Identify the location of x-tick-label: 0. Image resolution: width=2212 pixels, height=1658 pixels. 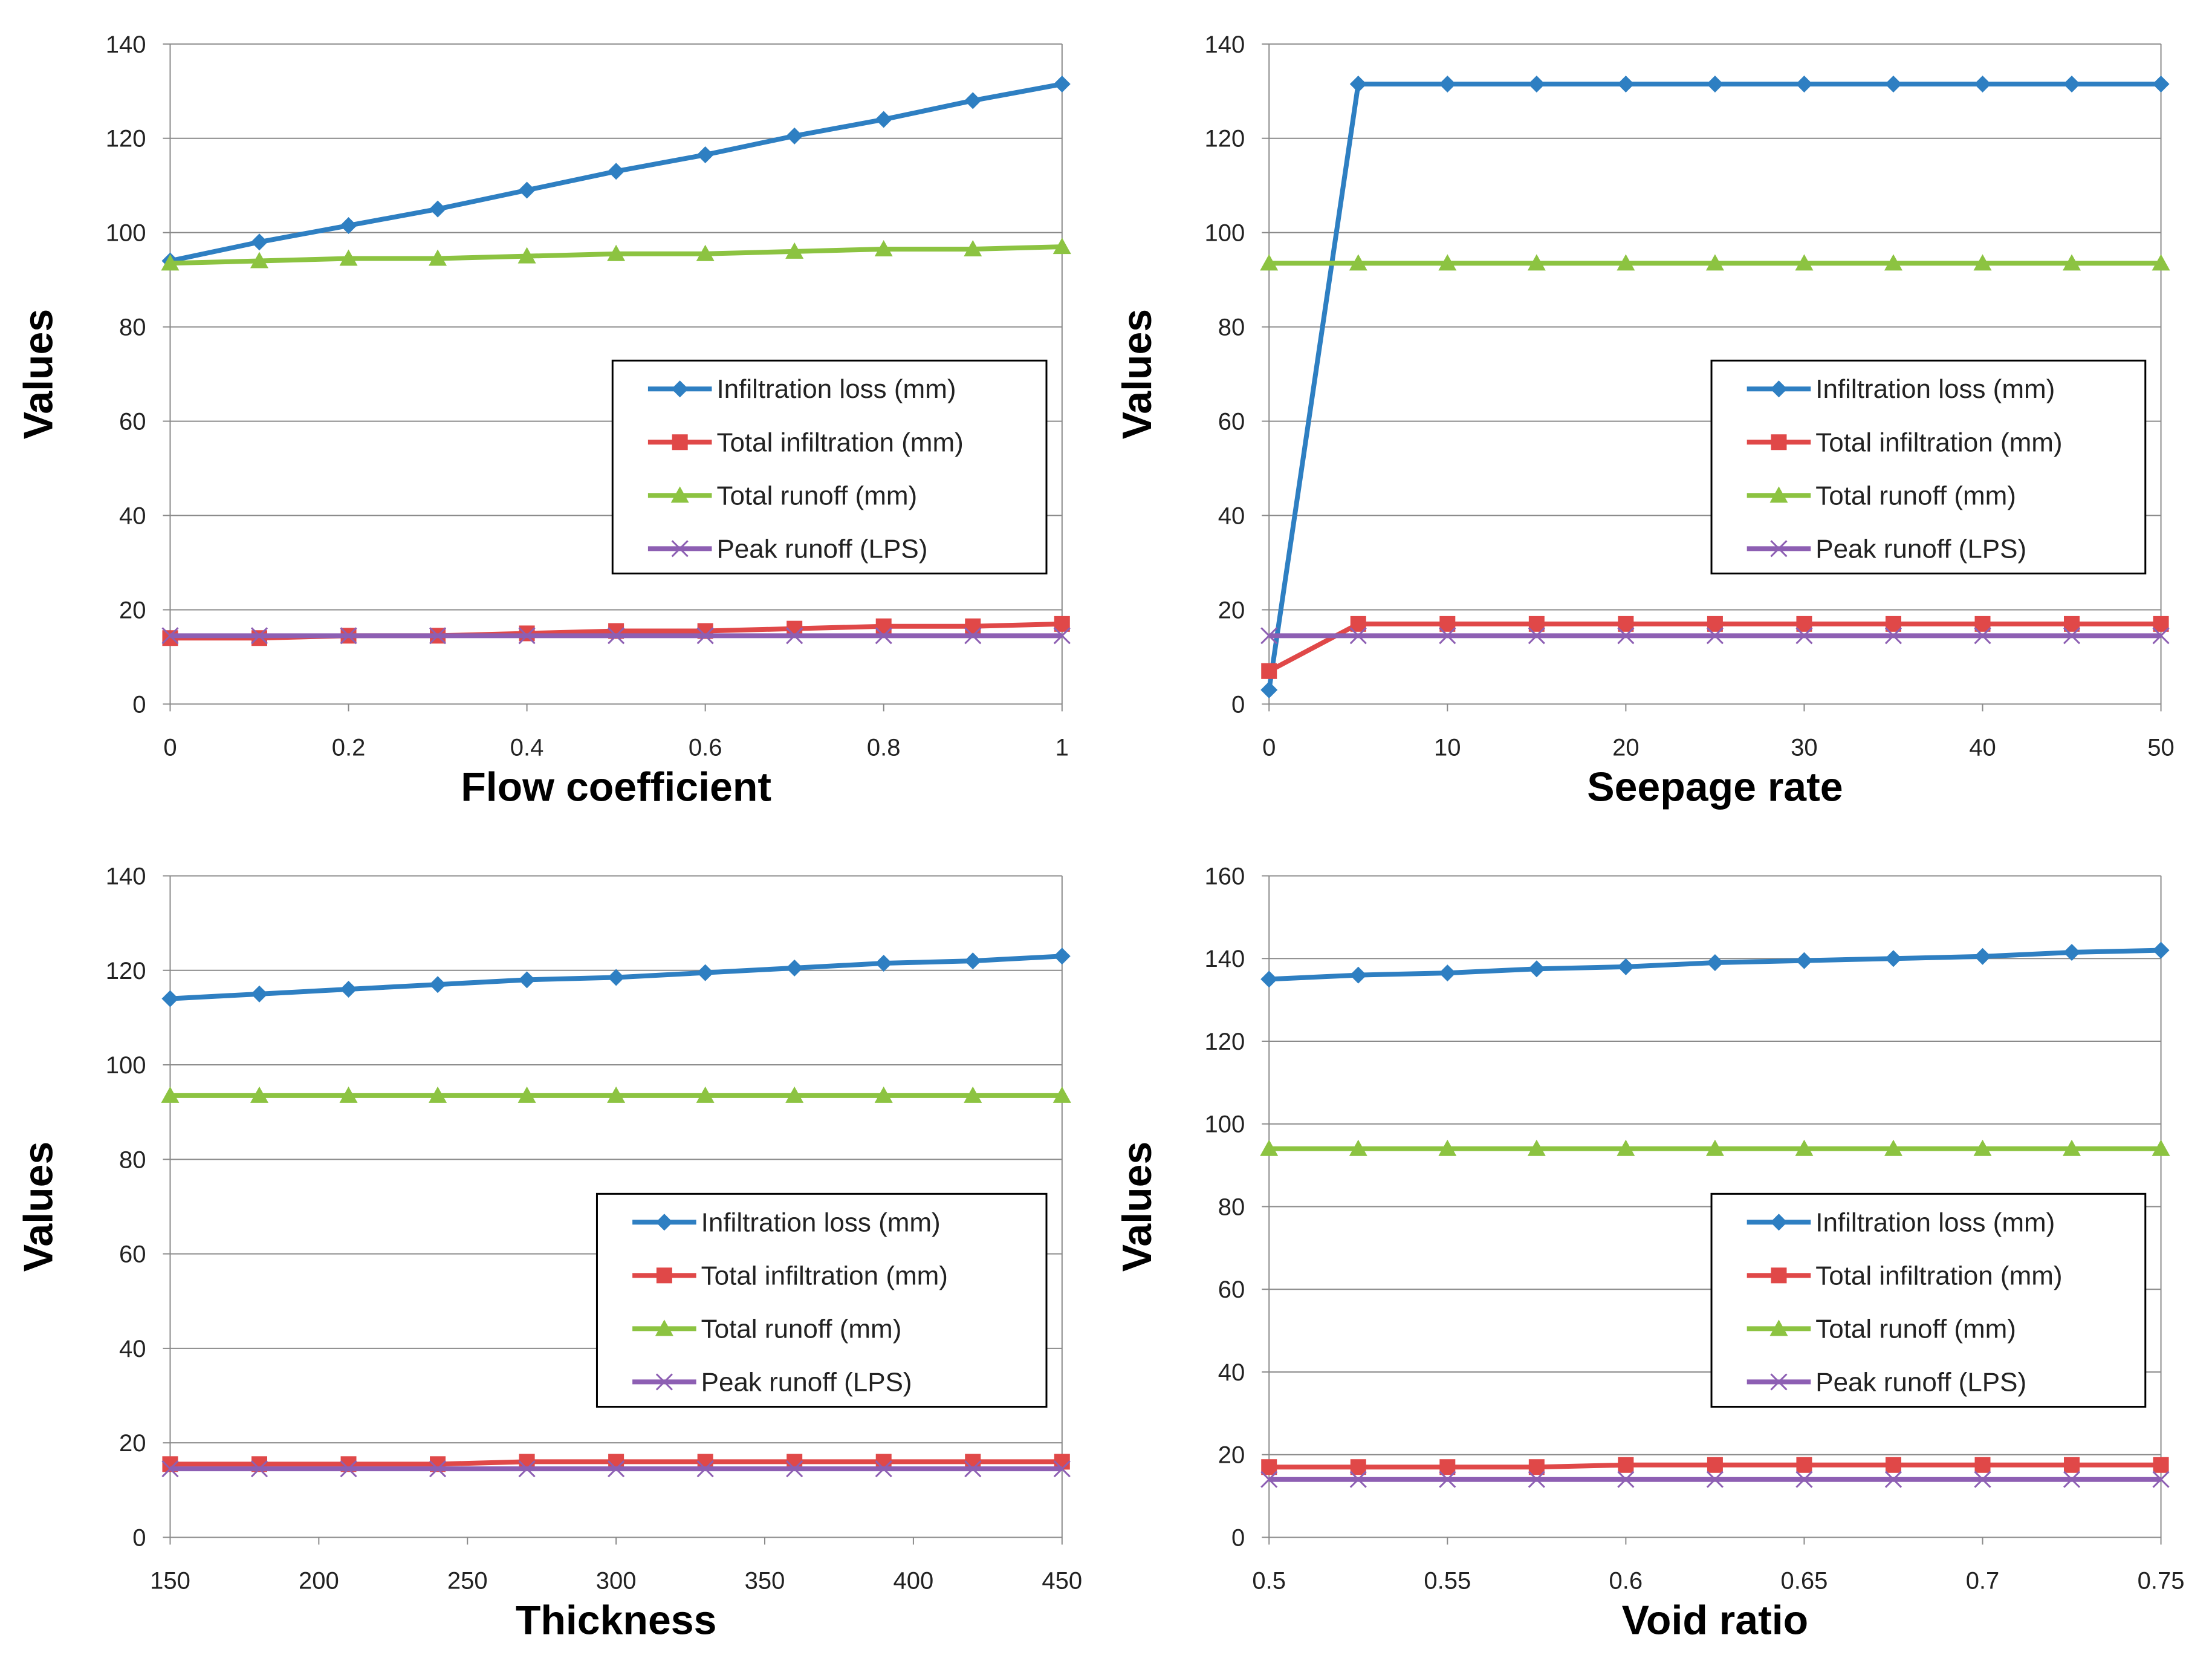
(1269, 748).